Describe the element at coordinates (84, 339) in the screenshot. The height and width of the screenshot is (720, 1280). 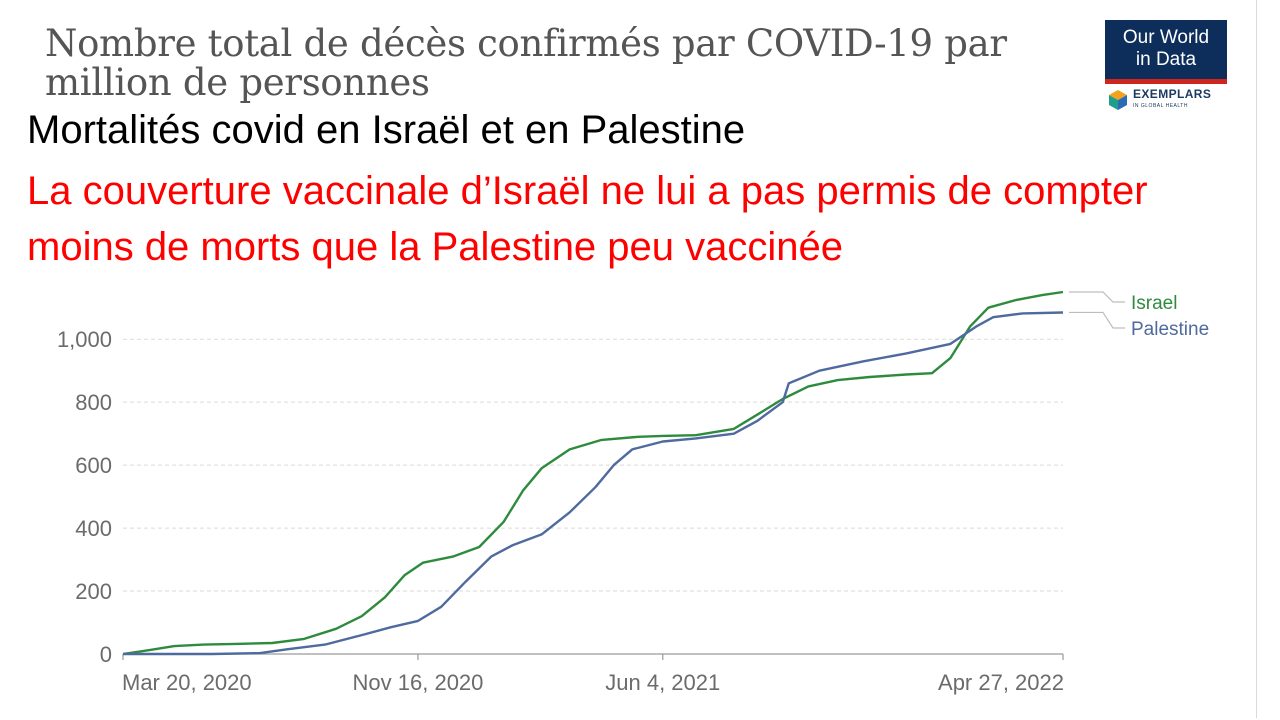
I see `y-tick-label: 1,000` at that location.